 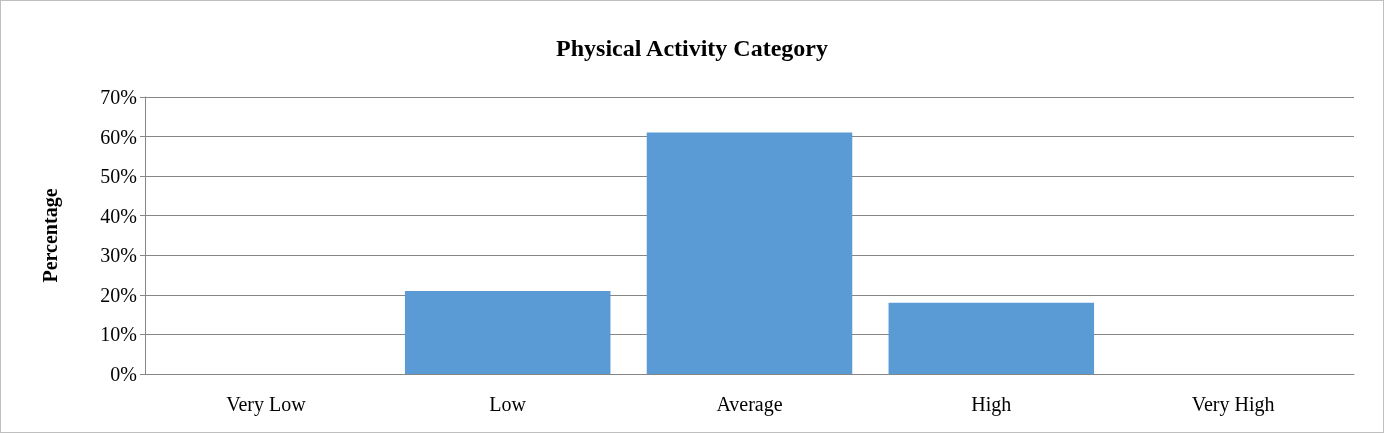 What do you see at coordinates (749, 404) in the screenshot?
I see `x-tick-label: Average` at bounding box center [749, 404].